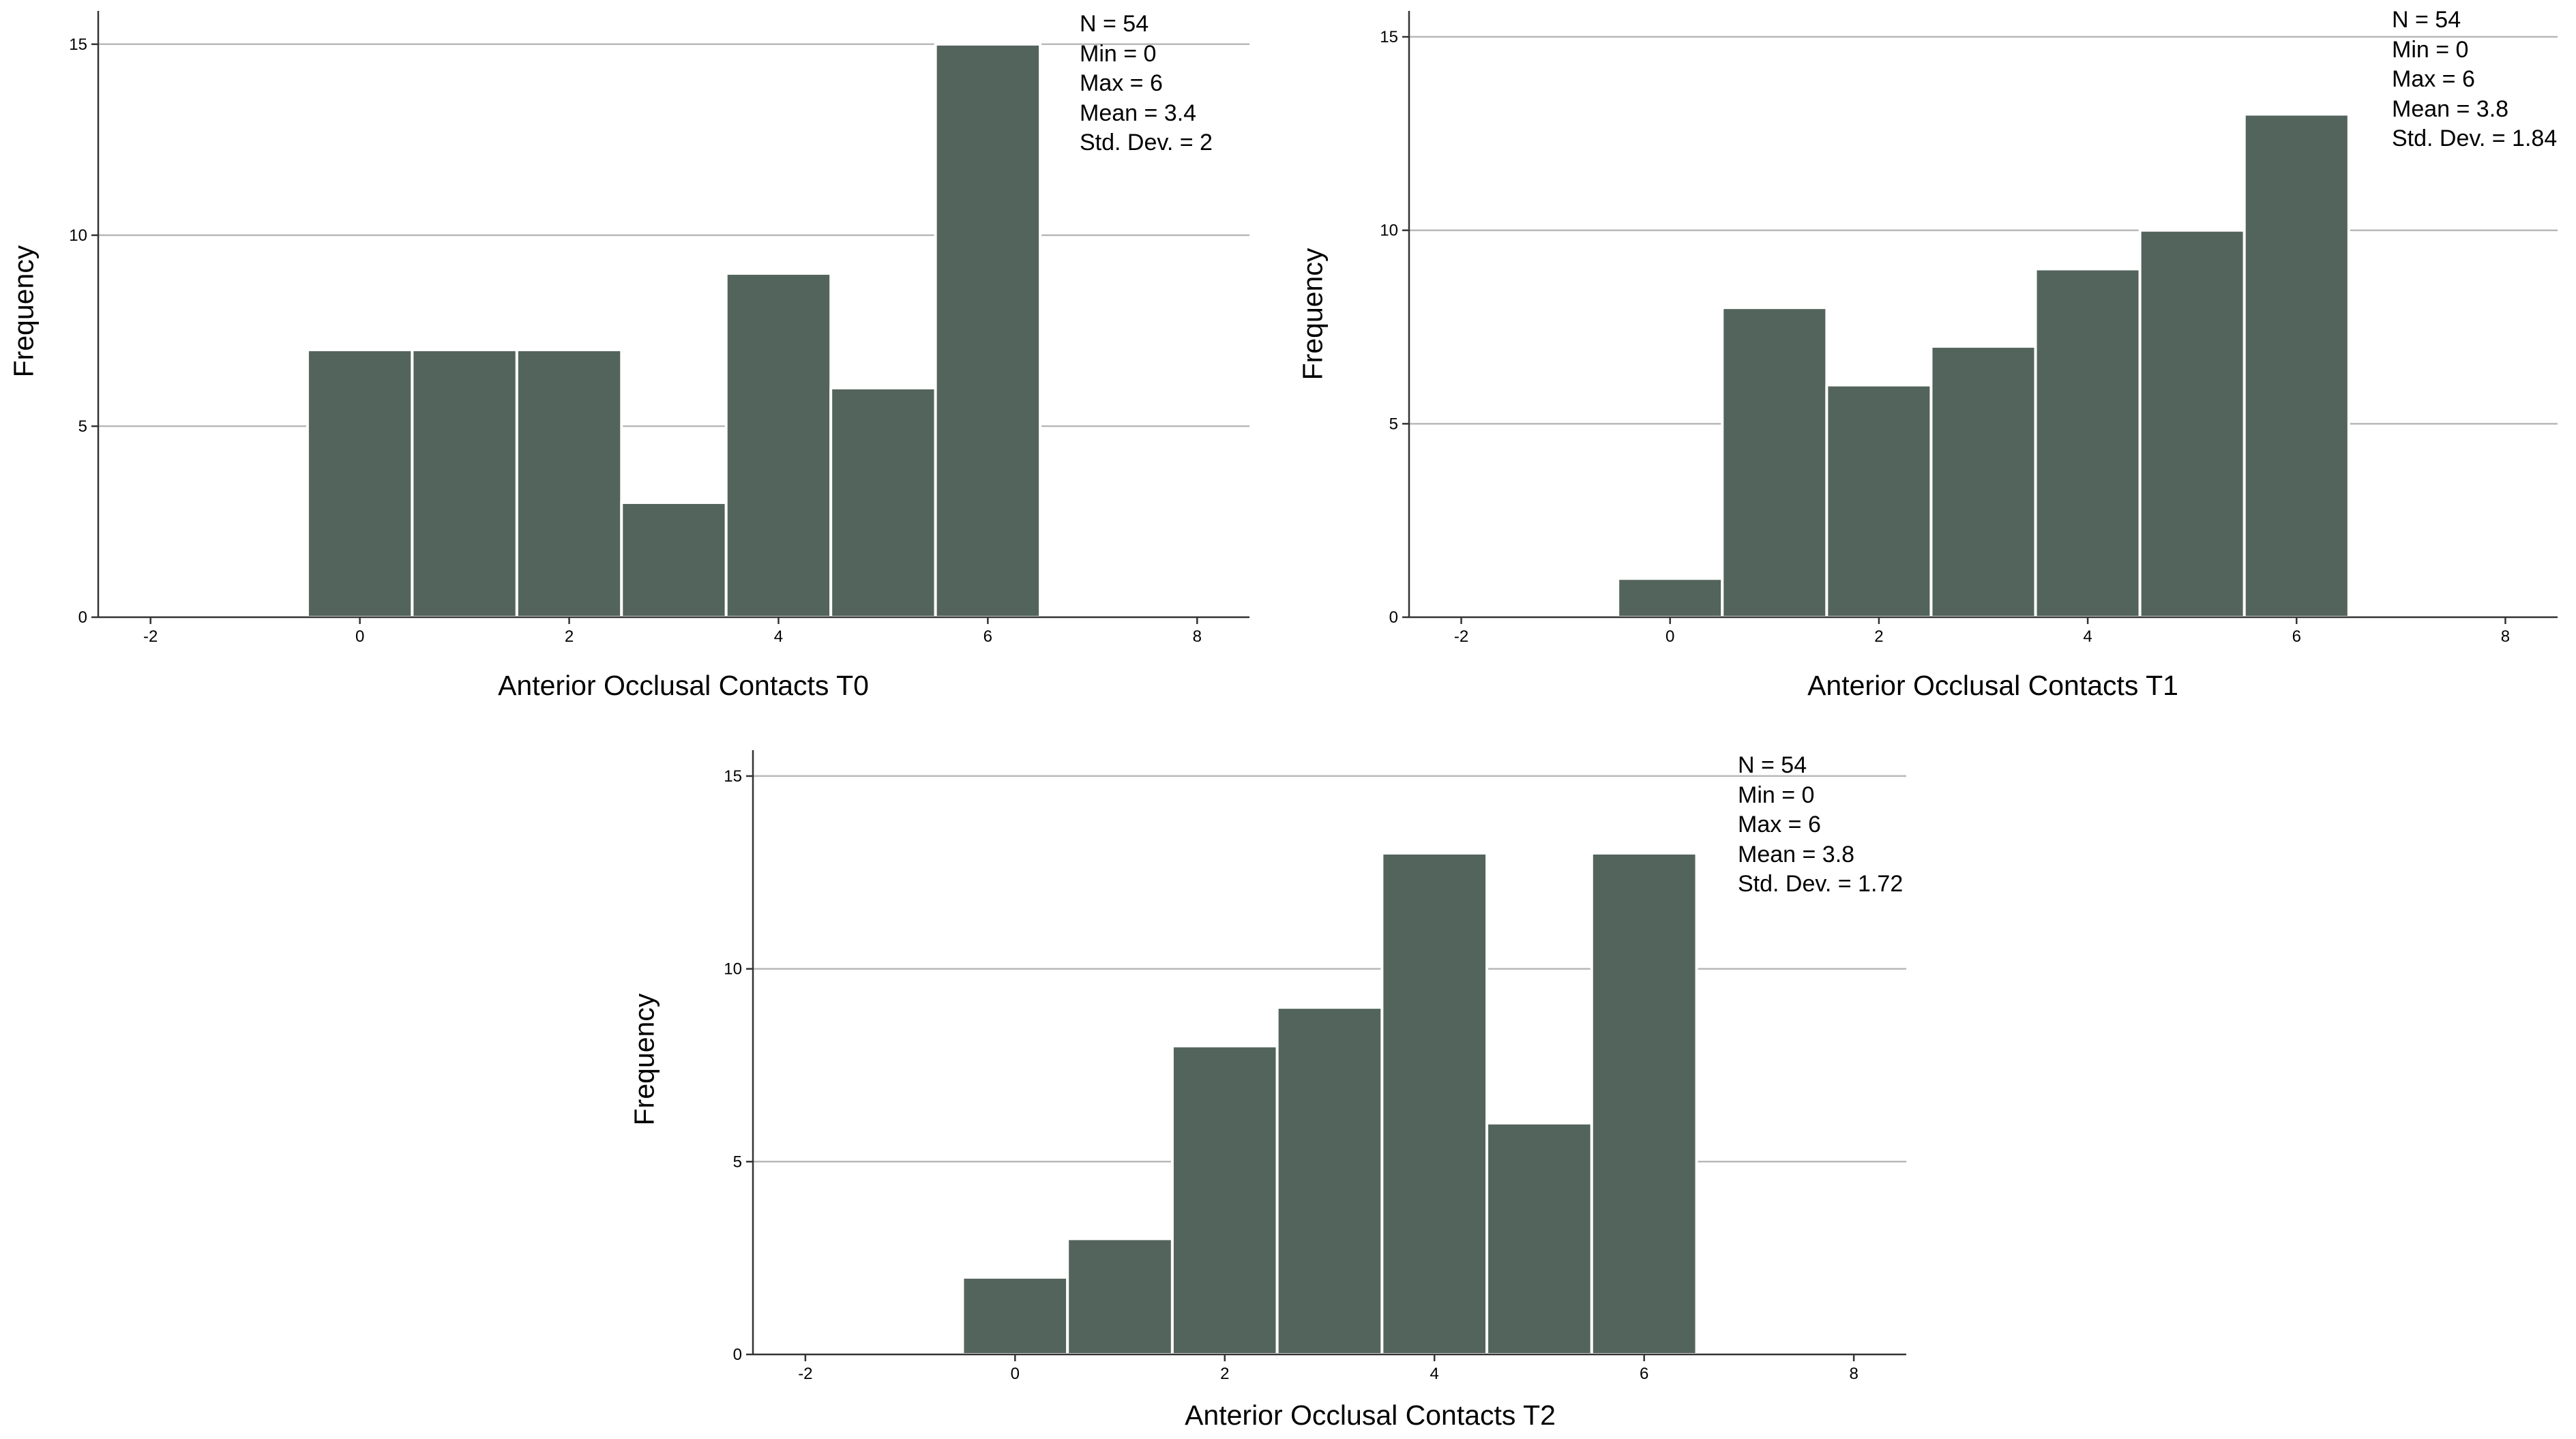 This screenshot has width=2576, height=1439. What do you see at coordinates (683, 685) in the screenshot?
I see `x-axis-label: Anterior Occlusal Contacts T0` at bounding box center [683, 685].